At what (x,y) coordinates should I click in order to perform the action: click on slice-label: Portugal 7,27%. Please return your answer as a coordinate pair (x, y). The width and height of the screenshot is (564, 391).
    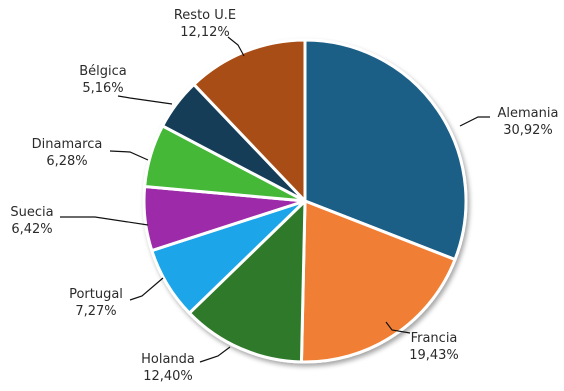
    Looking at the image, I should click on (96, 303).